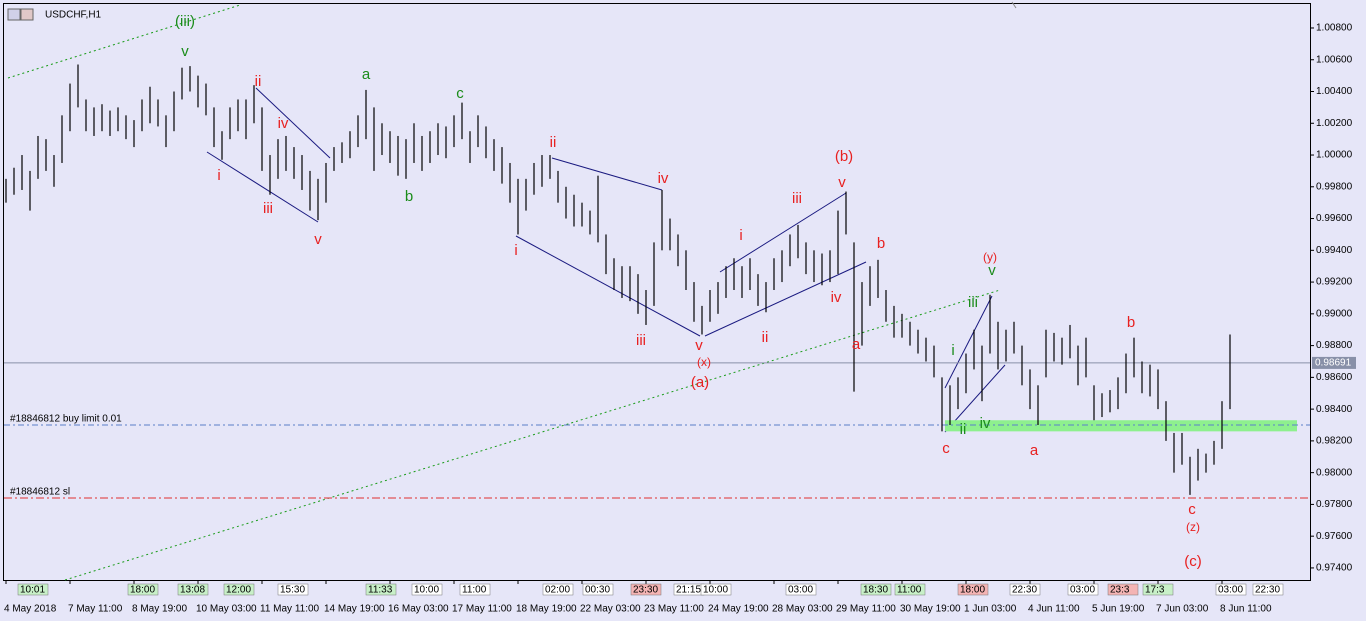 This screenshot has height=621, width=1366. Describe the element at coordinates (802, 609) in the screenshot. I see `x-tick-label: 28 May 03:00` at that location.